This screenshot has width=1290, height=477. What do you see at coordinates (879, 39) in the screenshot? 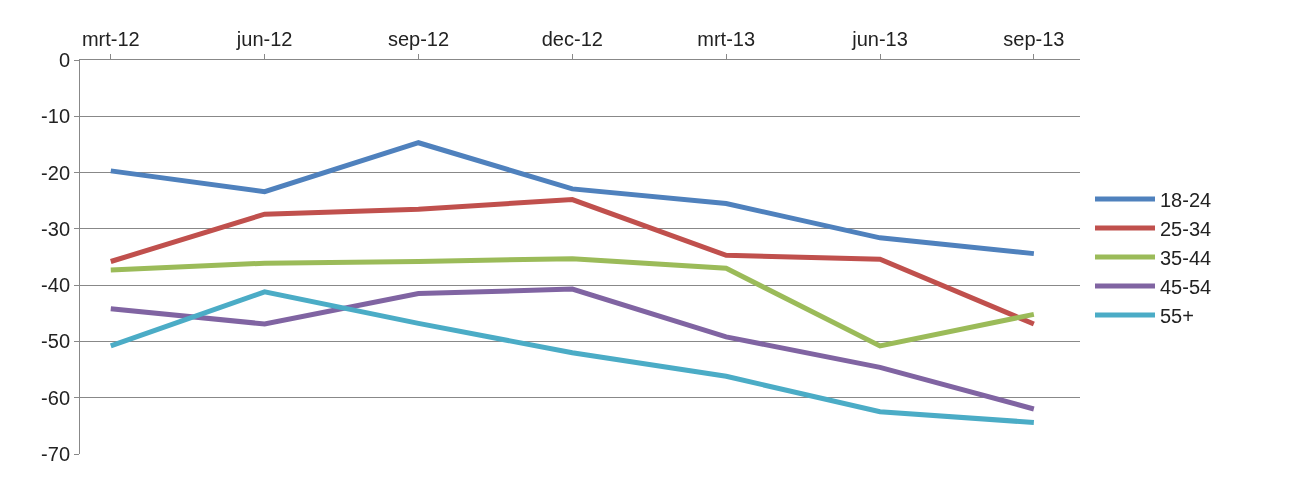
I see `x-tick-label: jun-13` at bounding box center [879, 39].